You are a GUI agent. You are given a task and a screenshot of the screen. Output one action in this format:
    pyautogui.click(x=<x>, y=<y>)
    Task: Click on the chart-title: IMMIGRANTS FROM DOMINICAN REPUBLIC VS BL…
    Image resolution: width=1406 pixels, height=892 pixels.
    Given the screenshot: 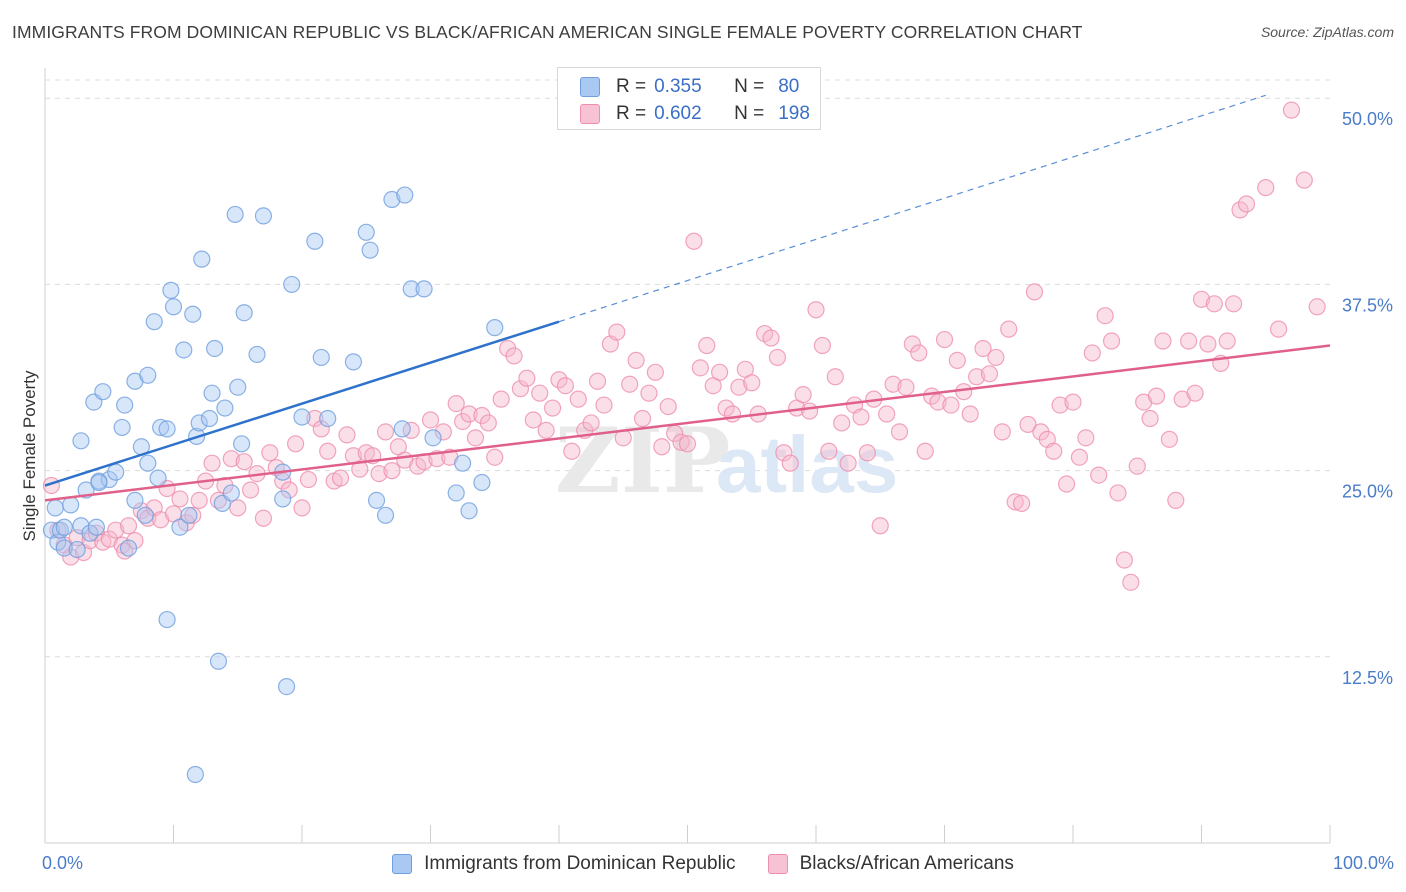 What is the action you would take?
    pyautogui.click(x=547, y=32)
    